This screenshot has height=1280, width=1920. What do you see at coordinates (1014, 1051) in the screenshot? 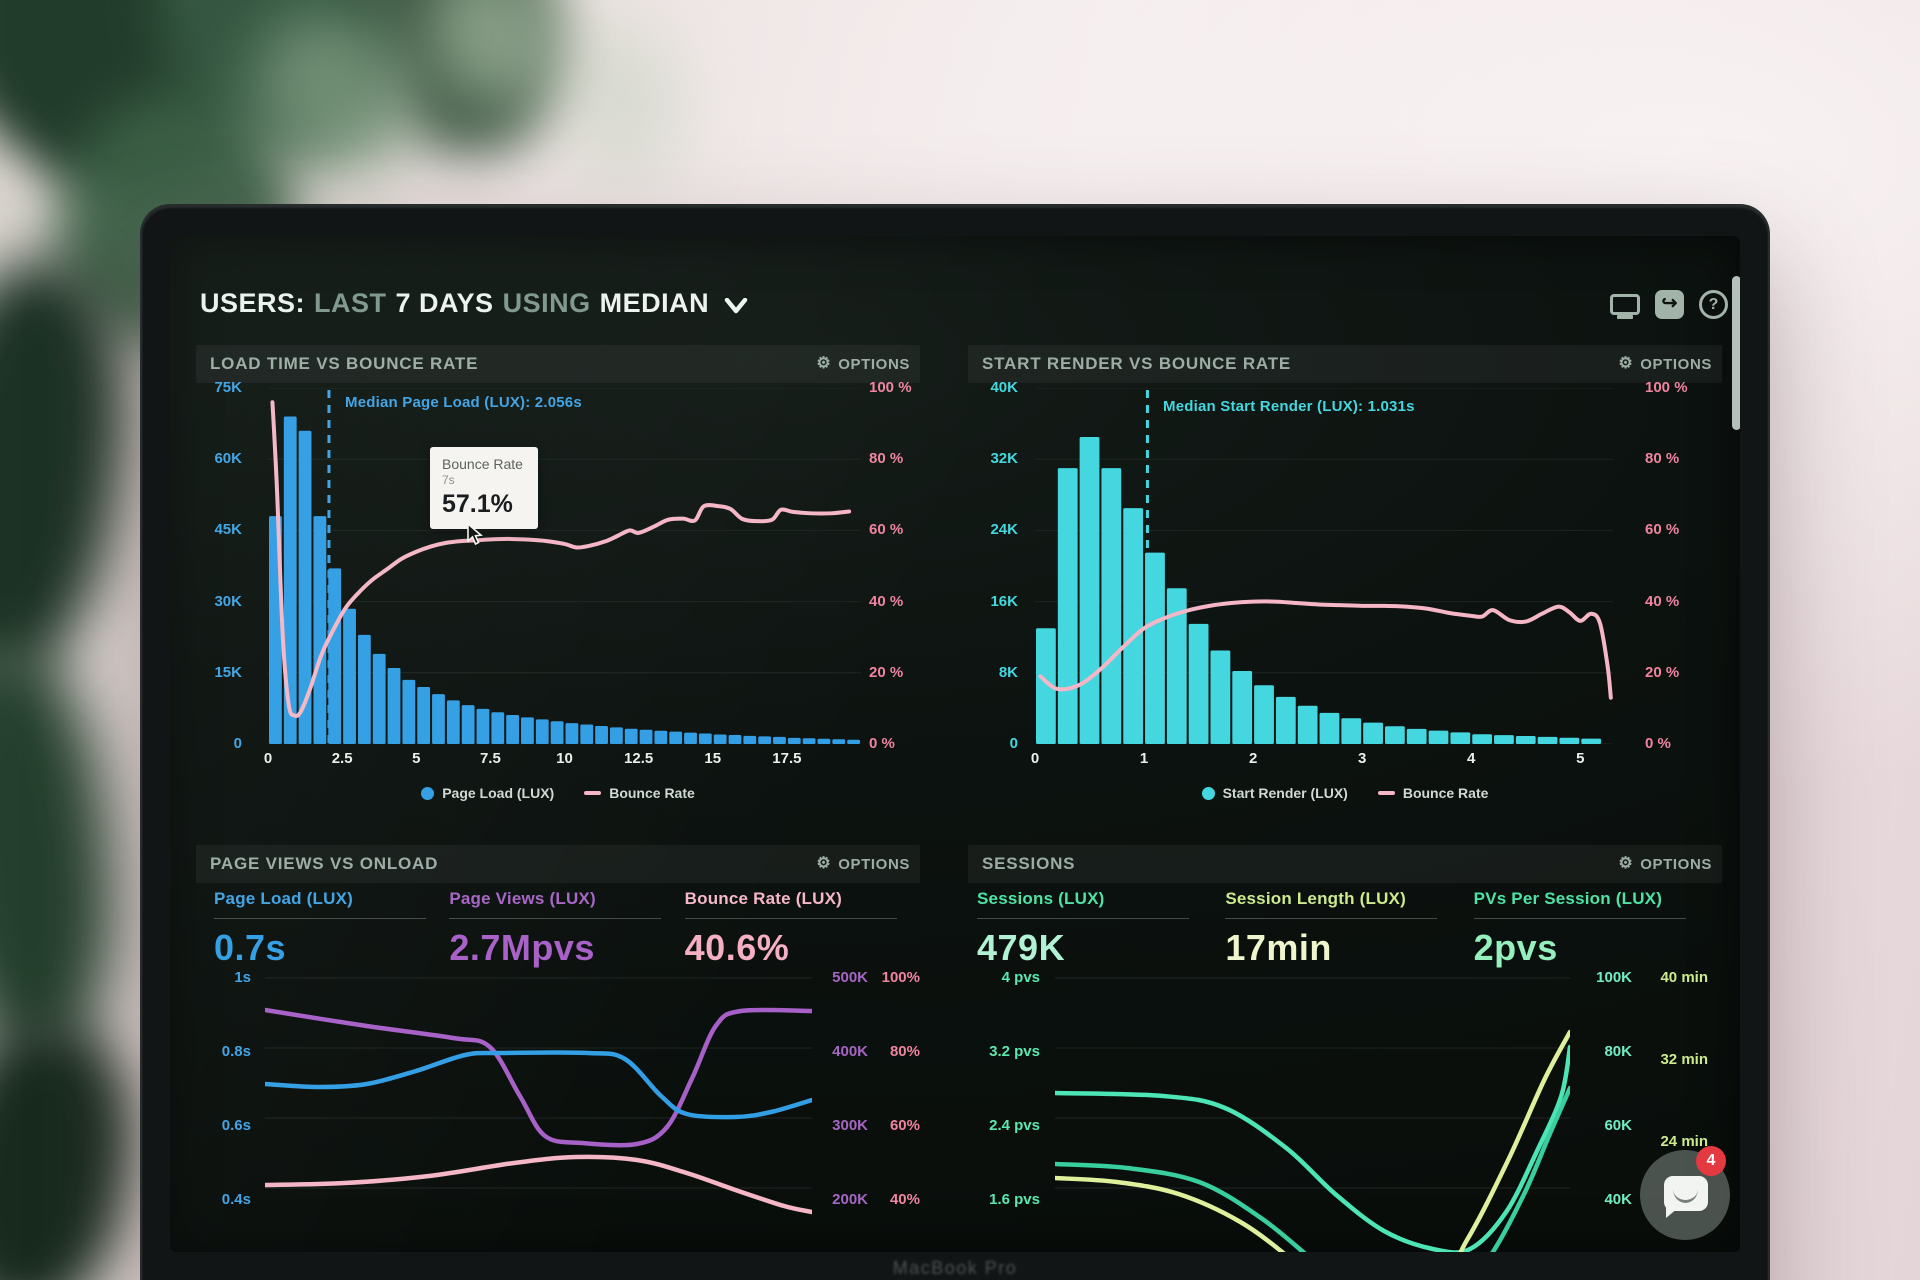
I see `axis-tick: 3.2 pvs` at bounding box center [1014, 1051].